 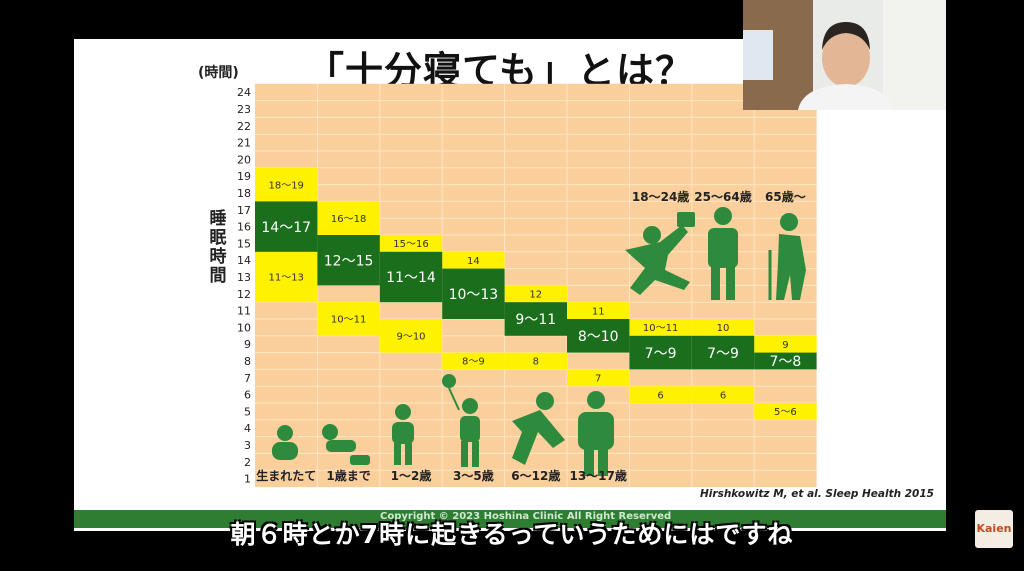 I want to click on acceptable-upper-label: 12, so click(x=535, y=295).